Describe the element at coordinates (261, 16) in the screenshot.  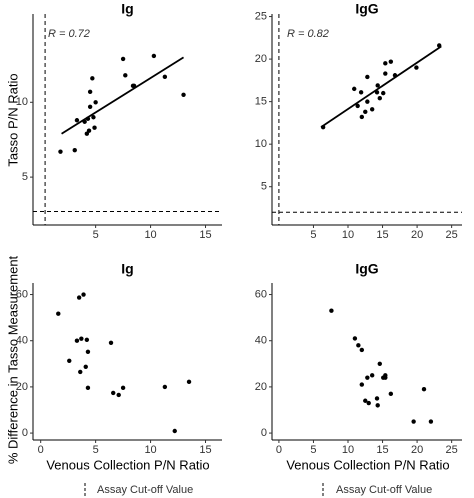
I see `y-tick-label: 25` at that location.